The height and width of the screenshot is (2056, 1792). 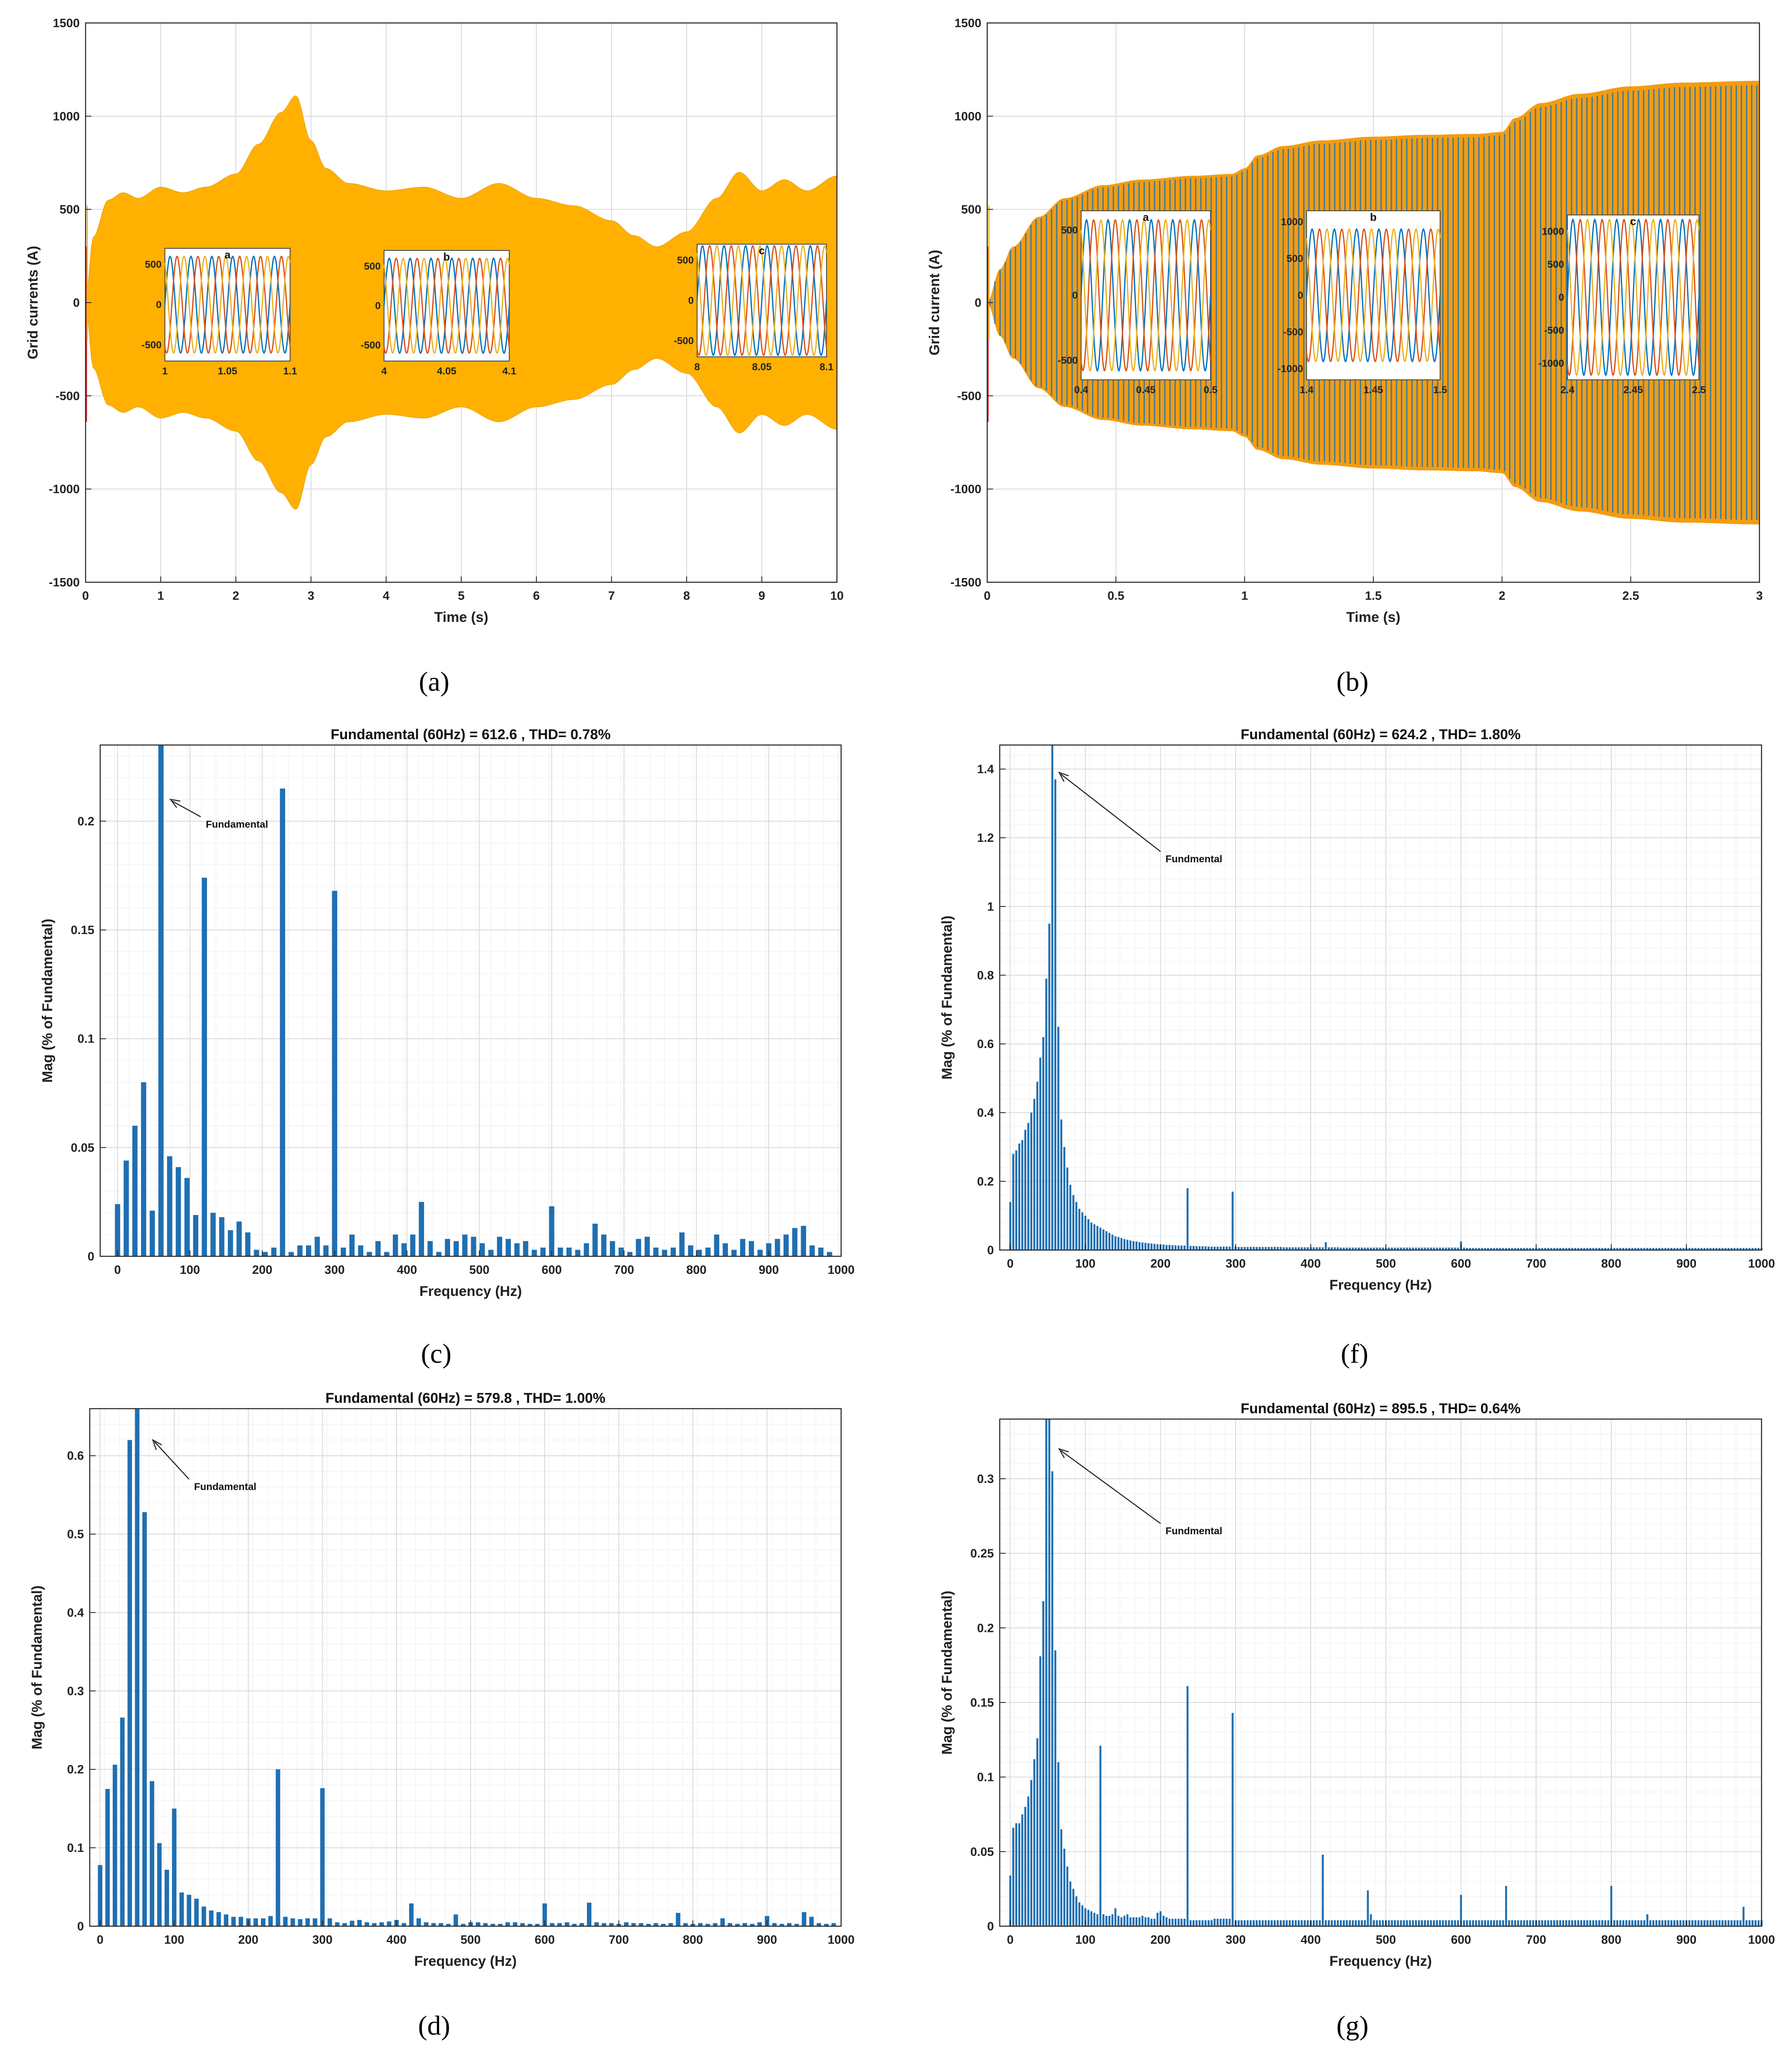 I want to click on x-tick-label: 400, so click(x=407, y=1270).